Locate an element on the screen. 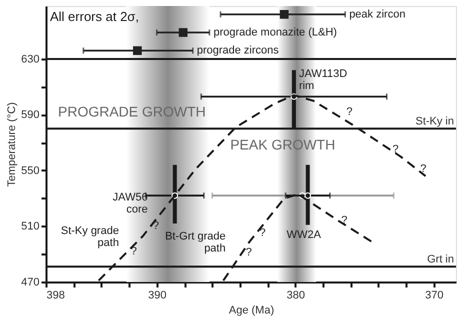 This screenshot has width=474, height=322. y-tick-label: 550 is located at coordinates (30, 170).